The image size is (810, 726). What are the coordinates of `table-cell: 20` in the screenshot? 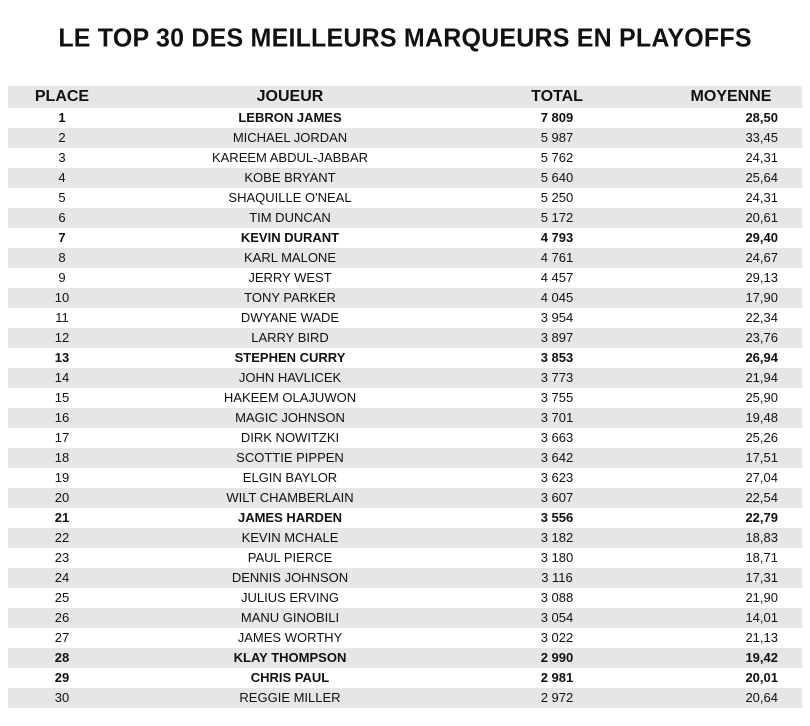 It's located at (62, 497).